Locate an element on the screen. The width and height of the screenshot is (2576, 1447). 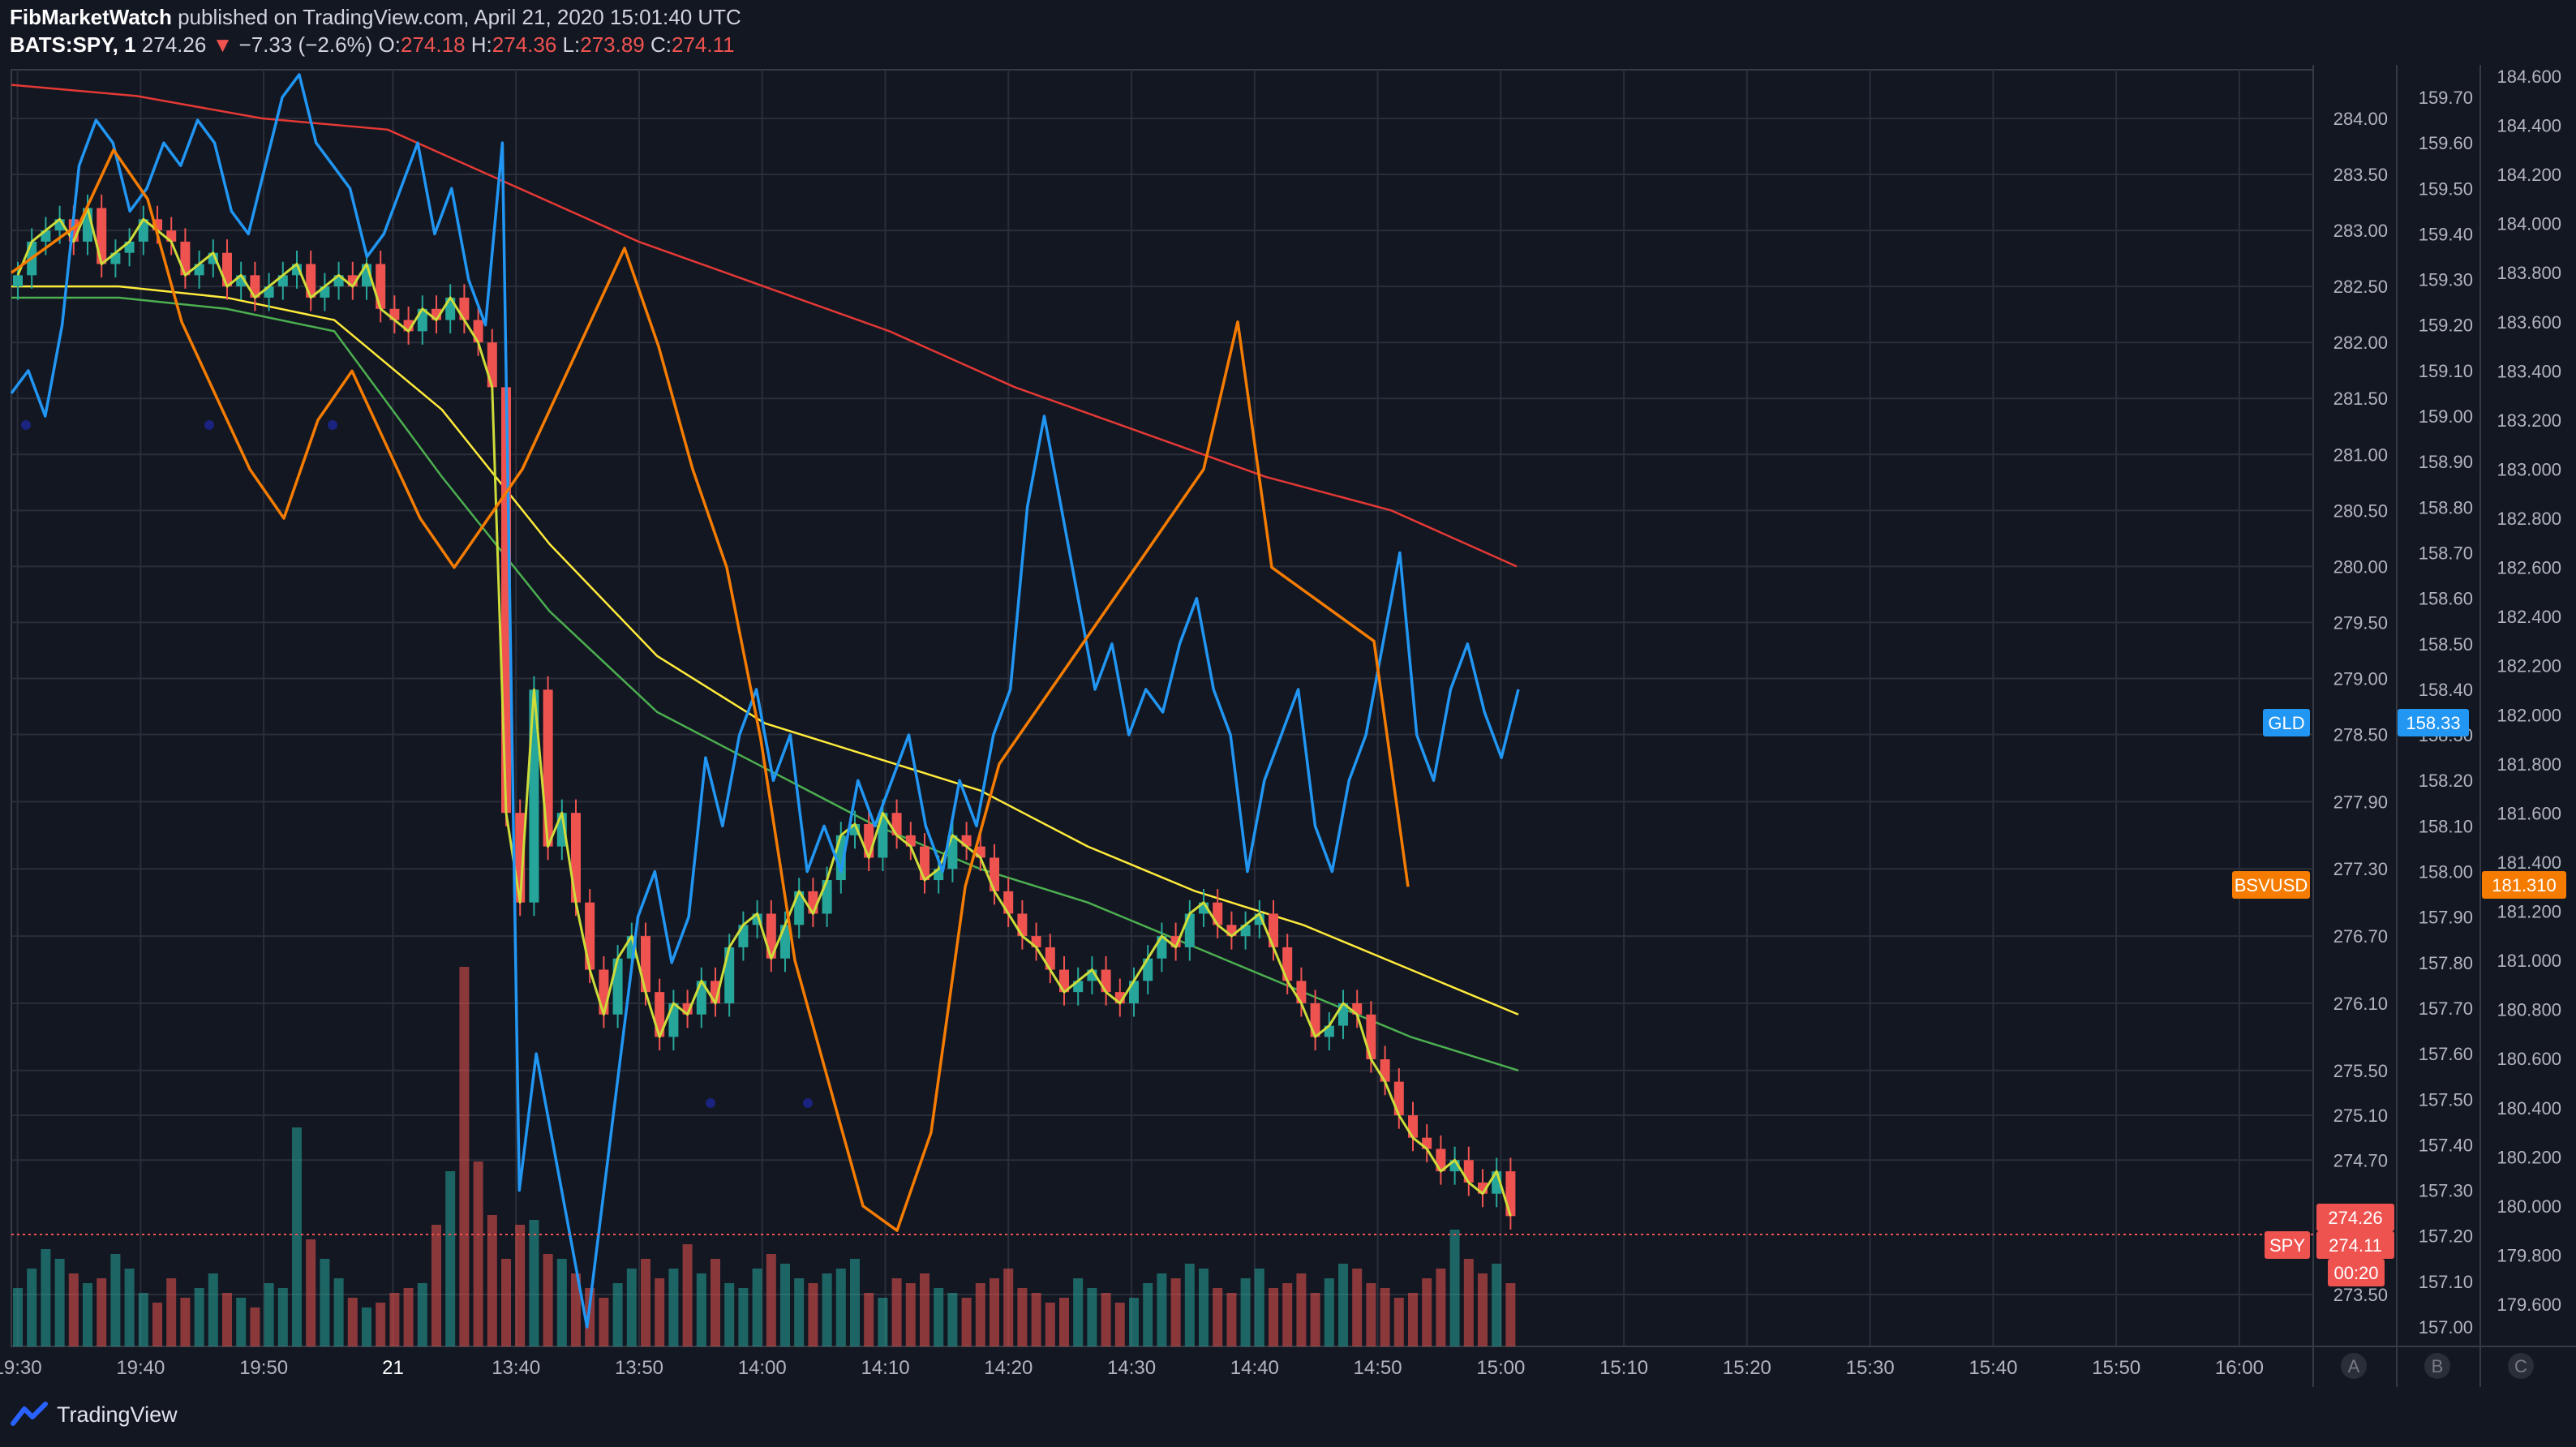
spy-close-tag-text: 274.11 is located at coordinates (2355, 1245).